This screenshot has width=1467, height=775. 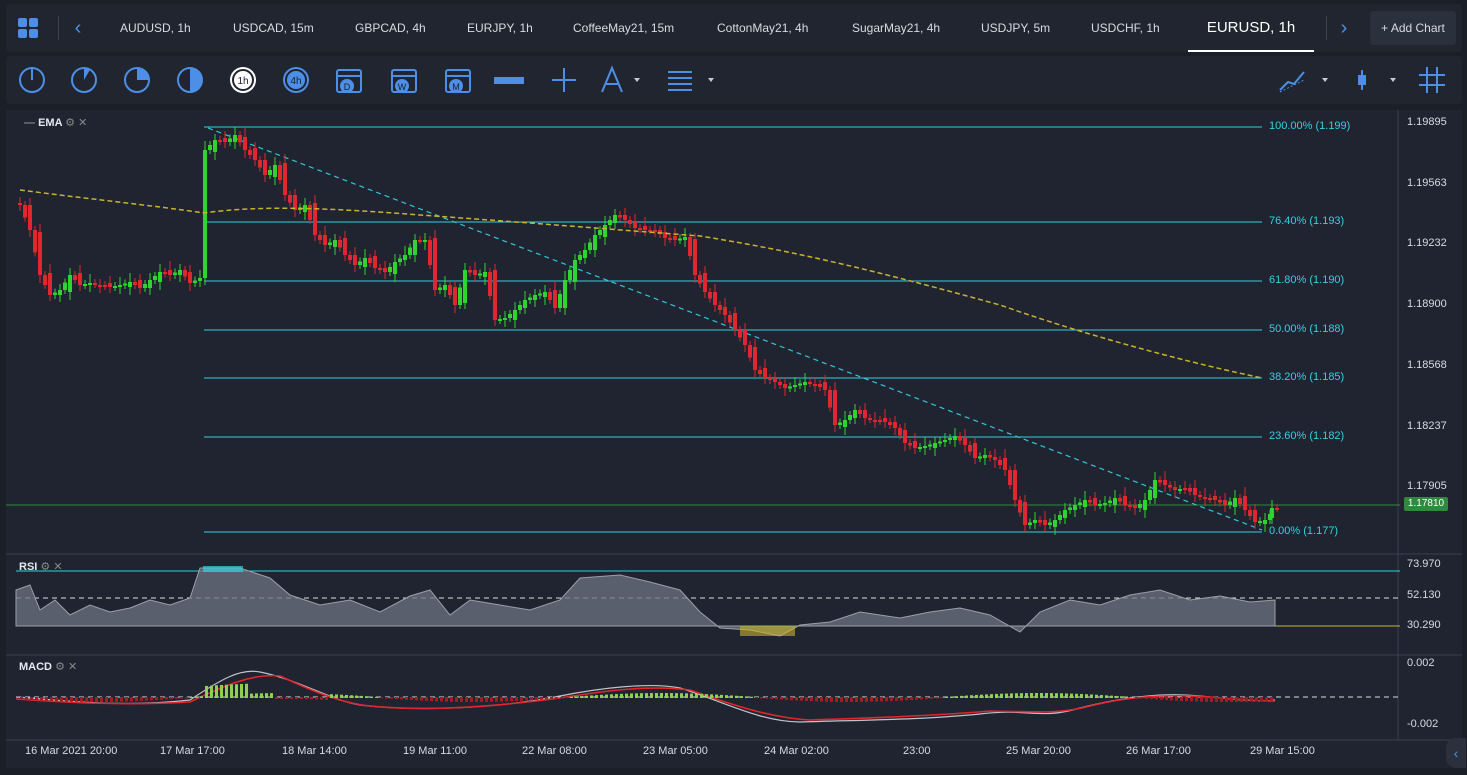 What do you see at coordinates (1307, 329) in the screenshot?
I see `fib-level-label: 50.00% (1.188)` at bounding box center [1307, 329].